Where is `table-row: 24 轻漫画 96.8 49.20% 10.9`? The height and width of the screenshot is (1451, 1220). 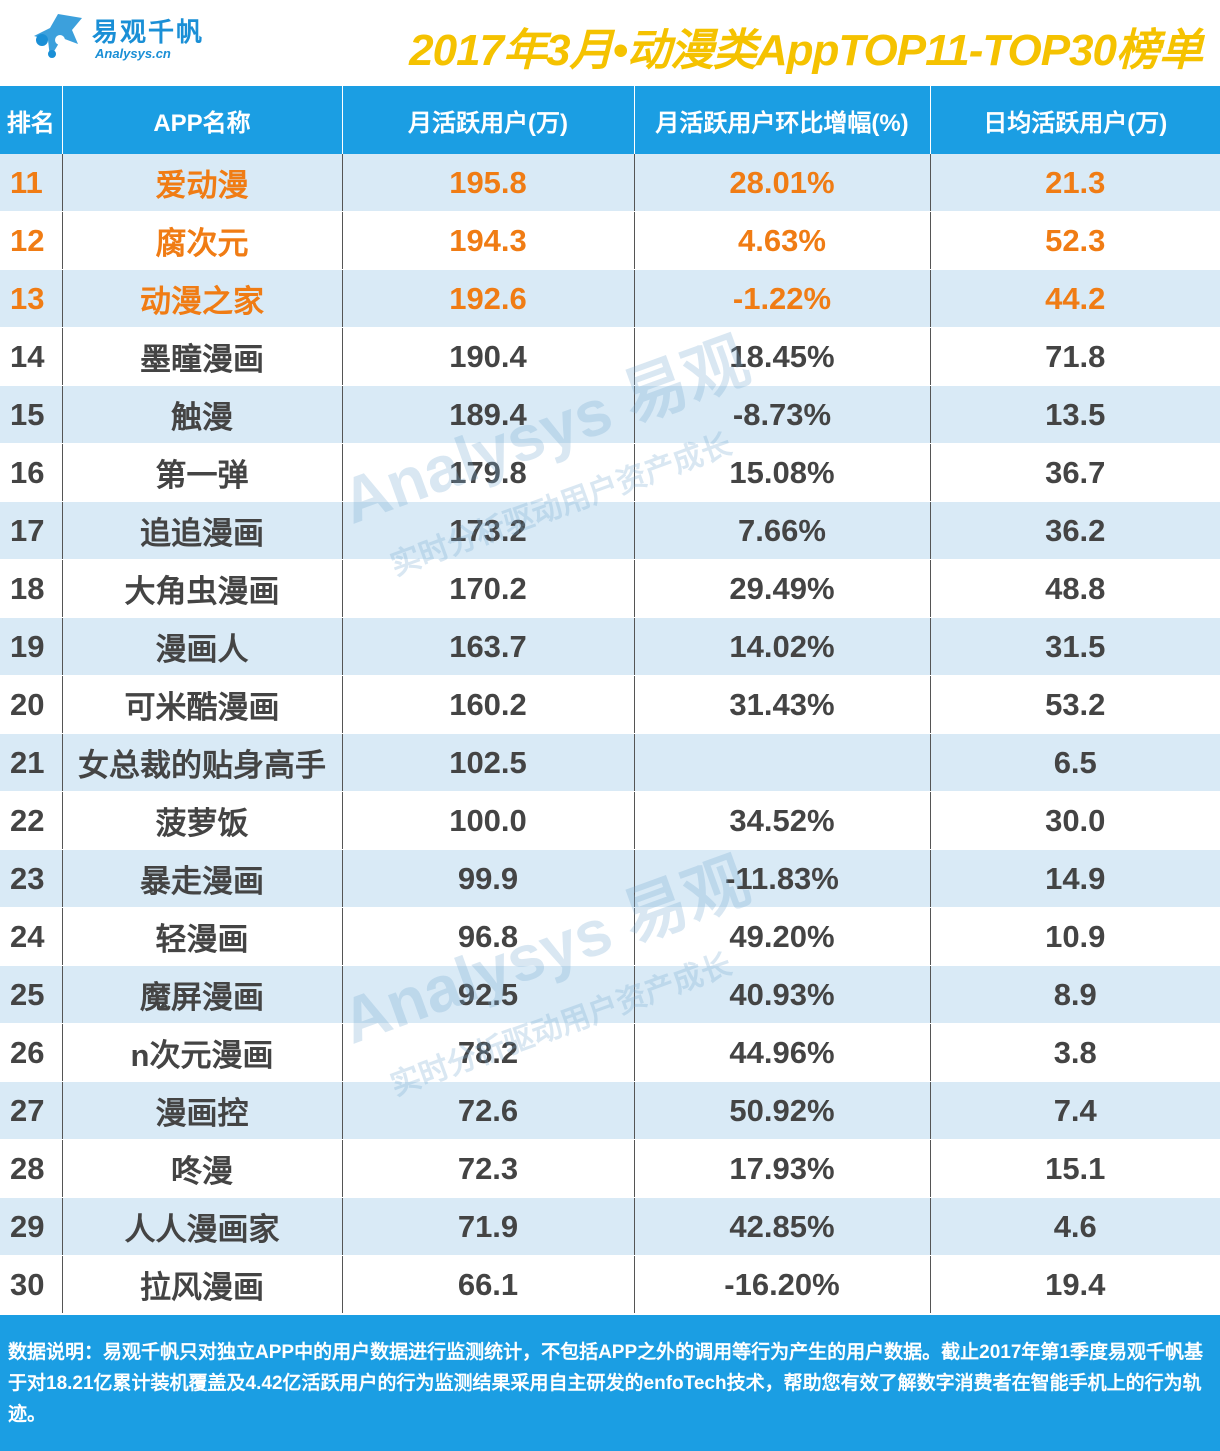 table-row: 24 轻漫画 96.8 49.20% 10.9 is located at coordinates (610, 936).